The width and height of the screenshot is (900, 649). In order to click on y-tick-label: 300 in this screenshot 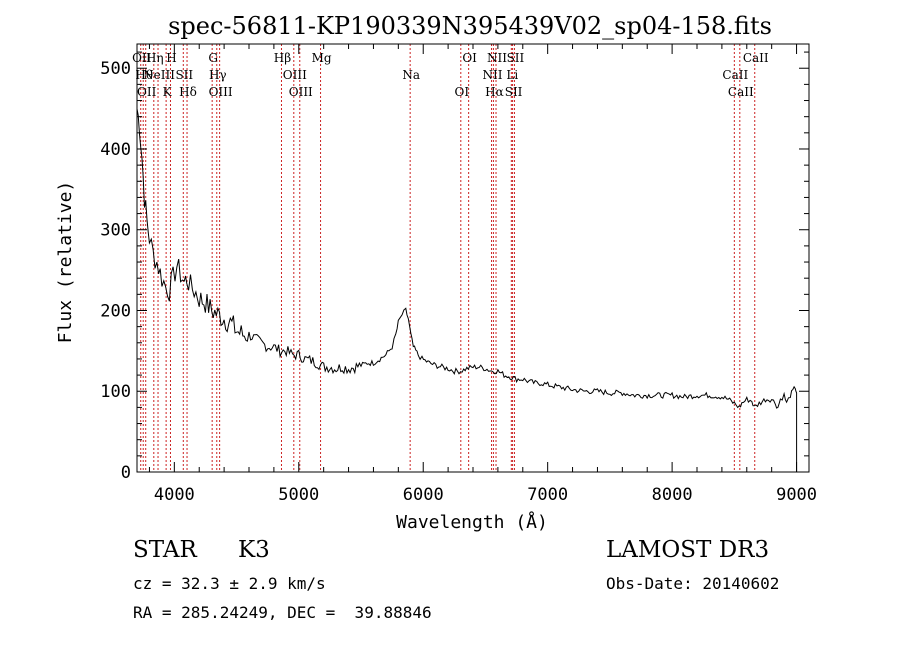, I will do `click(115, 231)`.